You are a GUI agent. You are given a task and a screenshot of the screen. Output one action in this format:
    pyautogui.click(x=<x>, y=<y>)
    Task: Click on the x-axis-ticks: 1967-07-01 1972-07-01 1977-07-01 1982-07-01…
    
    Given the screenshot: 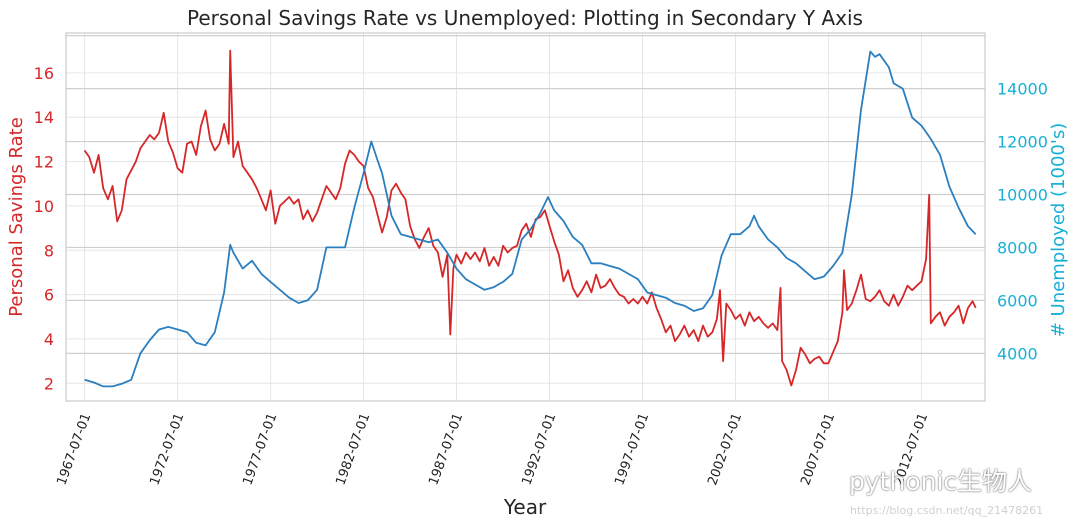 What is the action you would take?
    pyautogui.click(x=492, y=449)
    